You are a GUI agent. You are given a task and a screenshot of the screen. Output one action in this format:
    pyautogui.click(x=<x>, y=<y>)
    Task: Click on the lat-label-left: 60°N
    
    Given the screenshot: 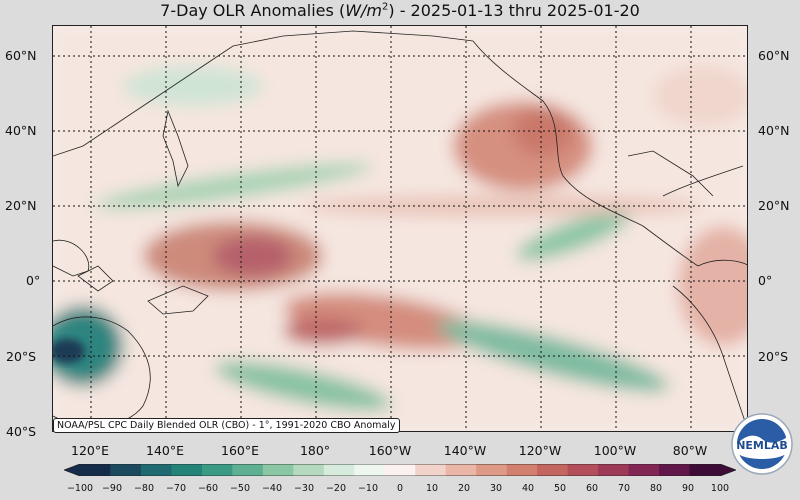 What is the action you would take?
    pyautogui.click(x=21, y=55)
    